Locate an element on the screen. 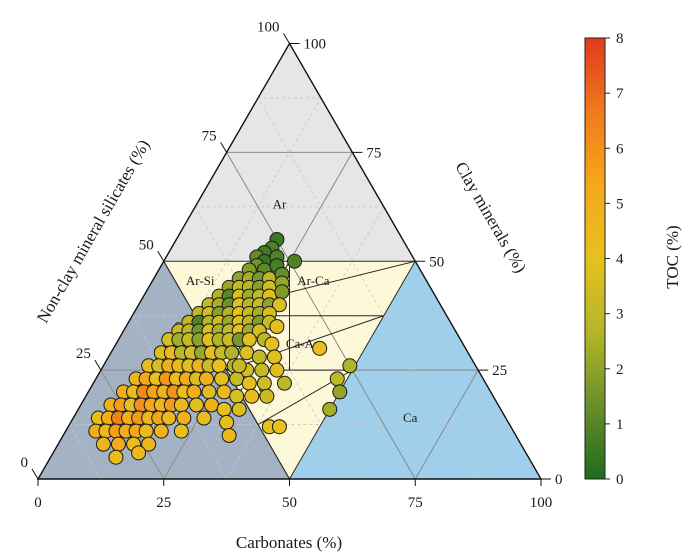 The image size is (691, 558). bottom-tick-label: 100 is located at coordinates (541, 503).